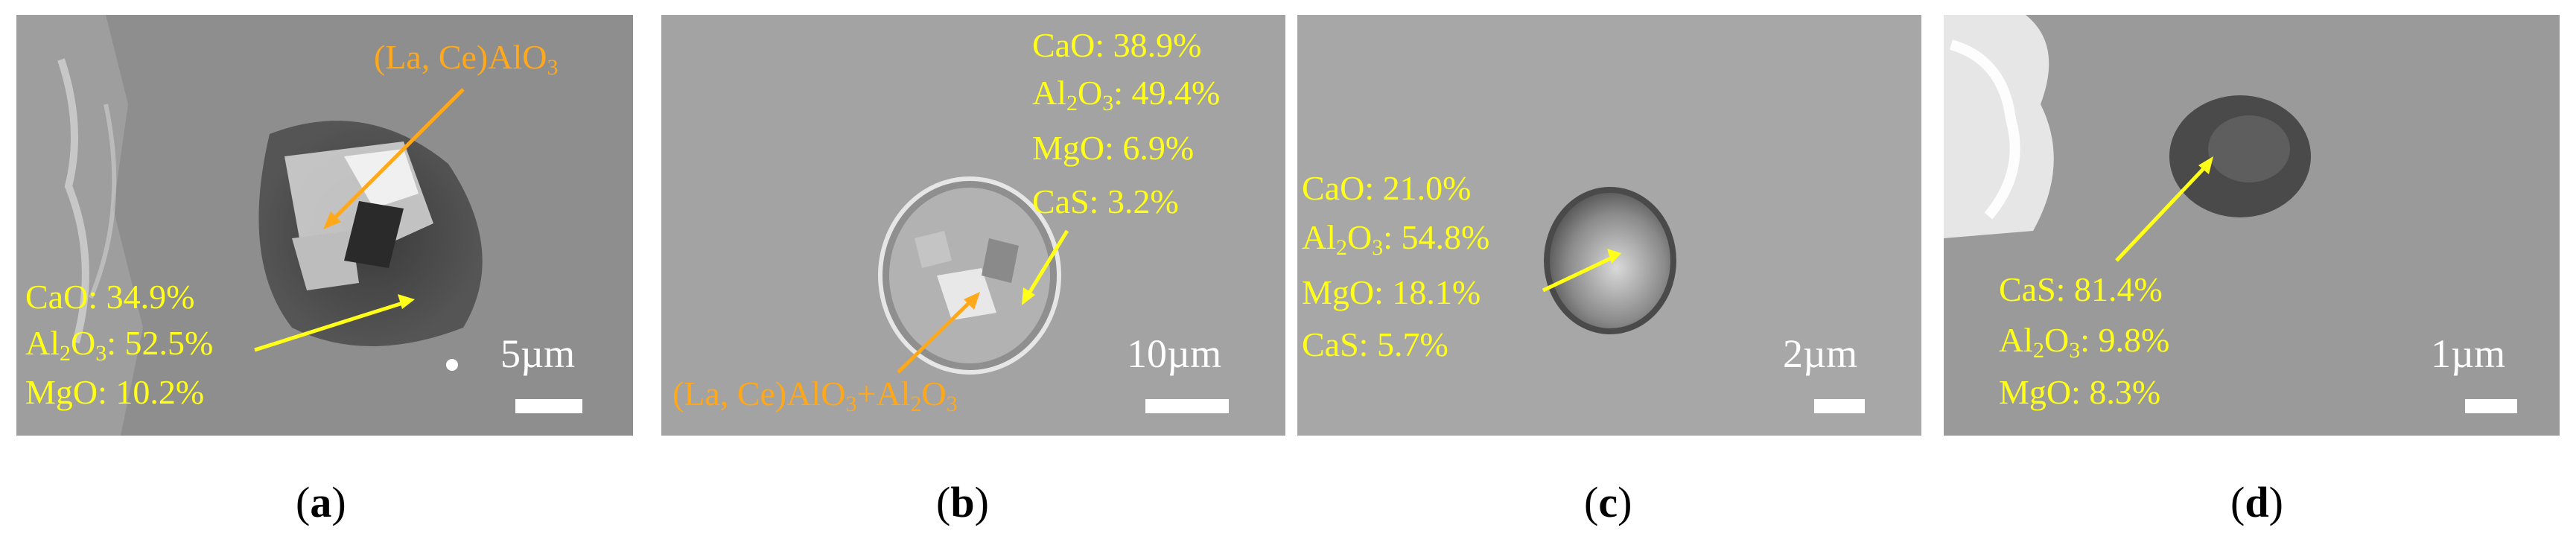 This screenshot has height=554, width=2576. I want to click on scale-label-c: 2µm, so click(1820, 353).